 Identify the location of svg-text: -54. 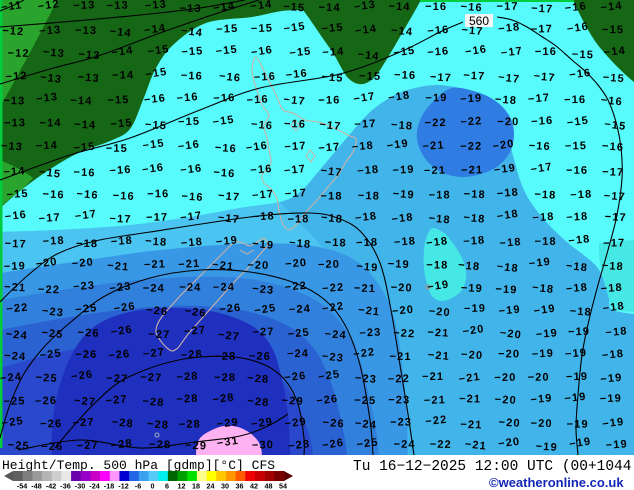
(22, 486).